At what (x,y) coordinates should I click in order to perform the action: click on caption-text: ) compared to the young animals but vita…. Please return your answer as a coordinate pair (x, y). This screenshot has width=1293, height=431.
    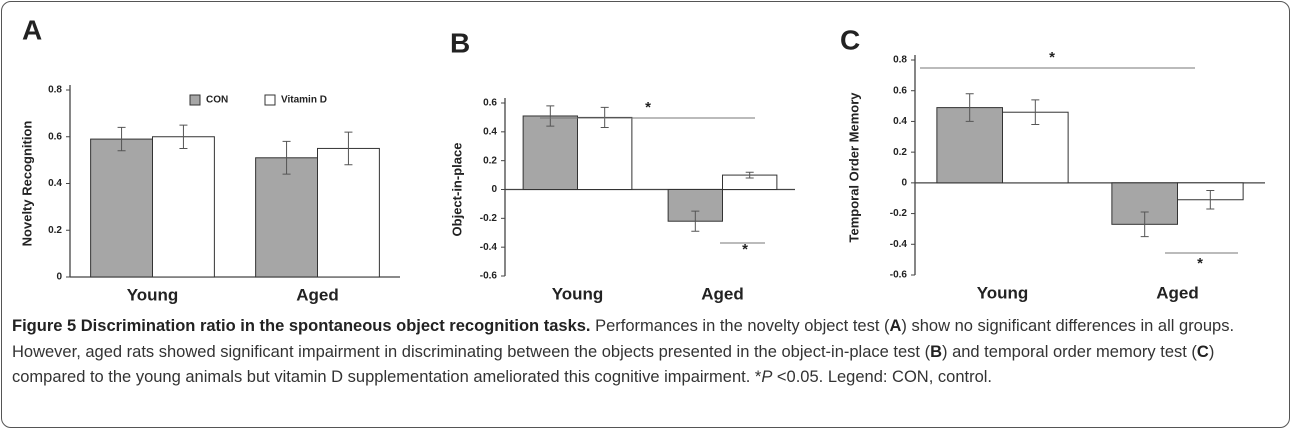
    Looking at the image, I should click on (613, 364).